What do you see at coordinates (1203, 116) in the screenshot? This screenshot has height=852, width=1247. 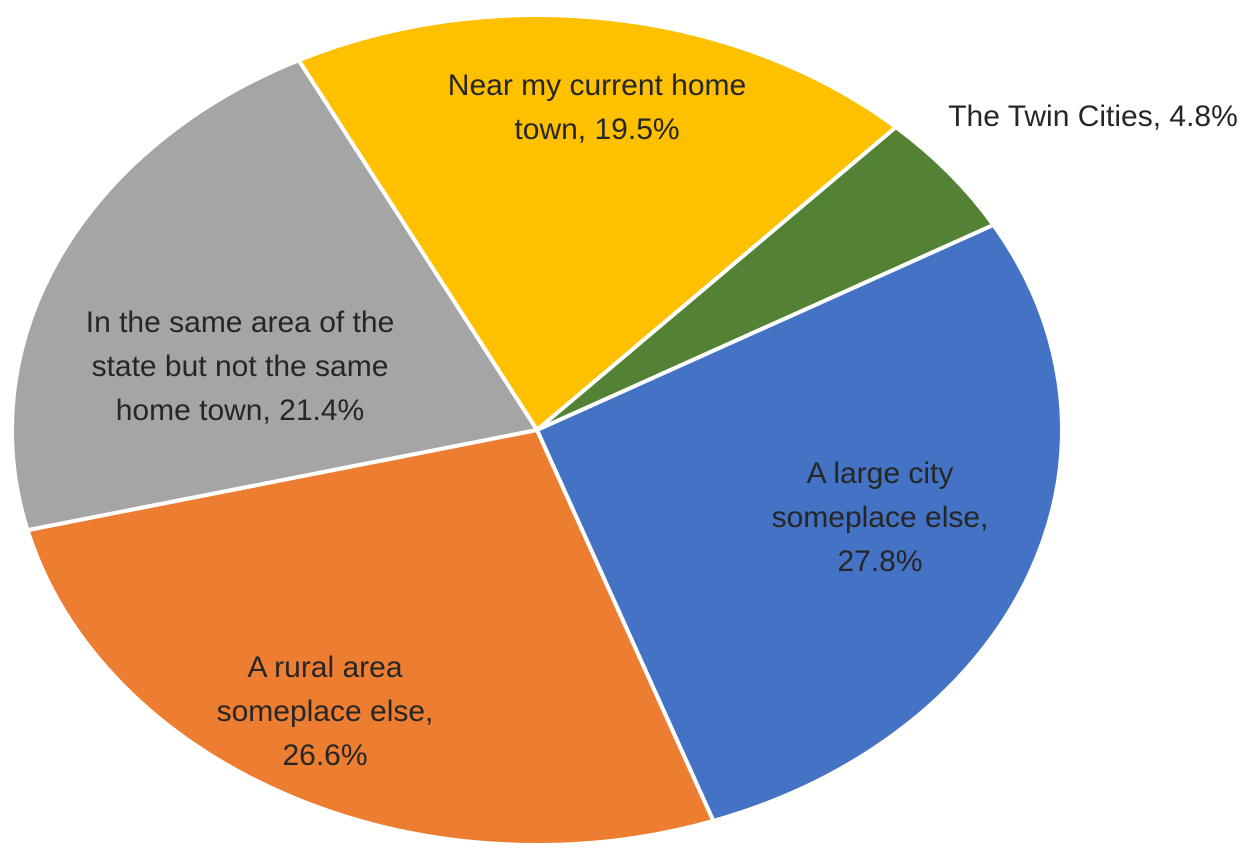 I see `value-label: 4.8%` at bounding box center [1203, 116].